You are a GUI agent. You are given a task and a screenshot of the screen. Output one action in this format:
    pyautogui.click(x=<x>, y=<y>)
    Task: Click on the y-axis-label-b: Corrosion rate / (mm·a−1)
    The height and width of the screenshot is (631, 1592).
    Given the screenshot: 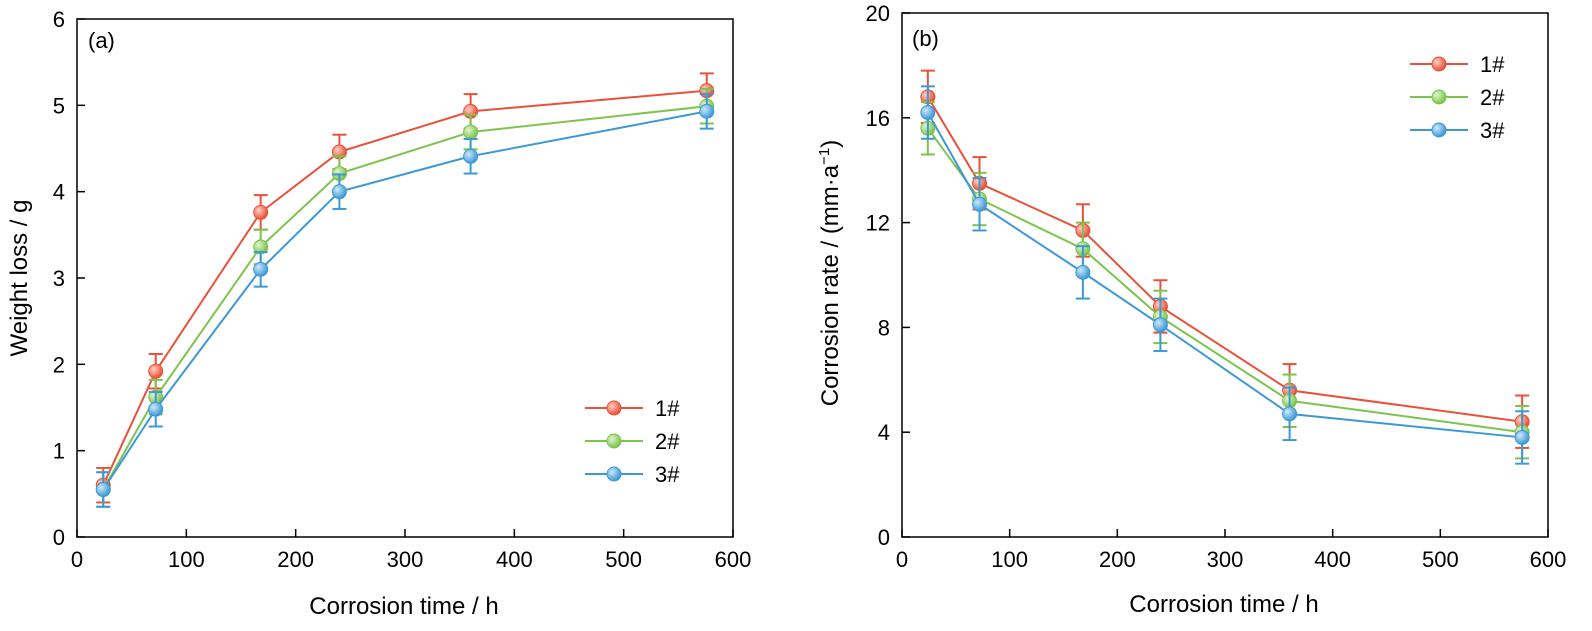 What is the action you would take?
    pyautogui.click(x=830, y=273)
    